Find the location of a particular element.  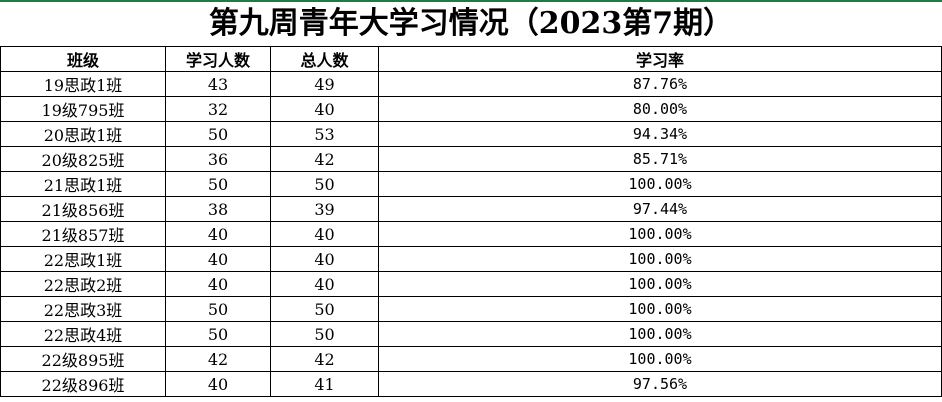

table-cell: 87.76% is located at coordinates (660, 84).